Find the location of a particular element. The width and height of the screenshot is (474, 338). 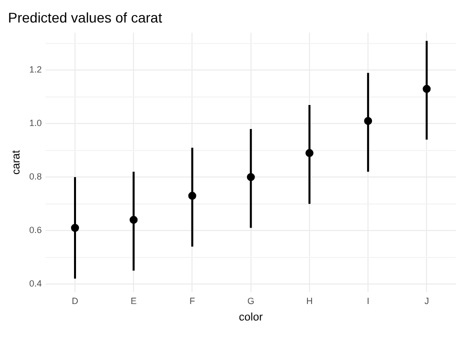

x-tick-label: G is located at coordinates (250, 301).